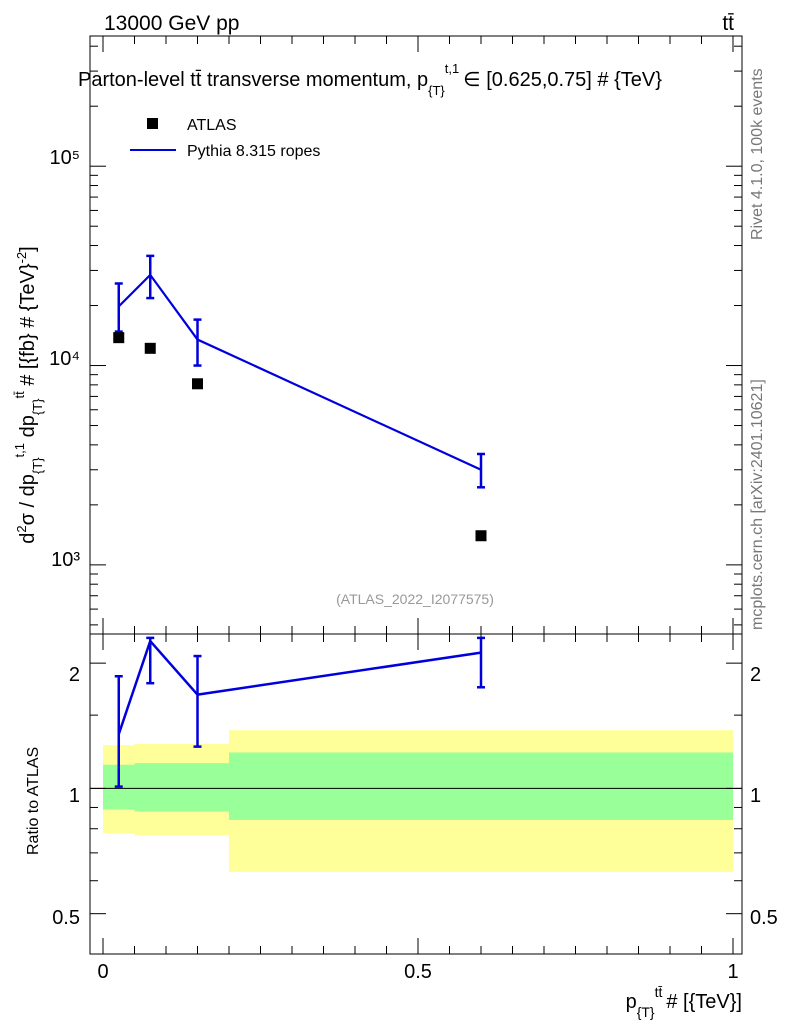 Image resolution: width=786 pixels, height=1024 pixels. I want to click on x-tick-label-1: 1, so click(732, 972).